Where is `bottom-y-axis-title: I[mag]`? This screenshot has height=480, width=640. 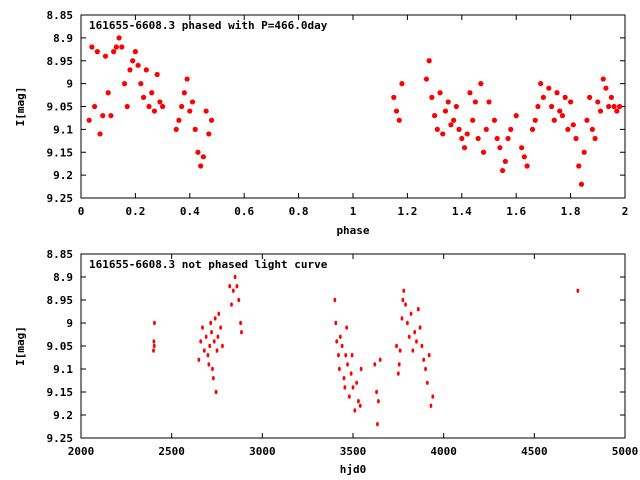
bottom-y-axis-title: I[mag] is located at coordinates (20, 346).